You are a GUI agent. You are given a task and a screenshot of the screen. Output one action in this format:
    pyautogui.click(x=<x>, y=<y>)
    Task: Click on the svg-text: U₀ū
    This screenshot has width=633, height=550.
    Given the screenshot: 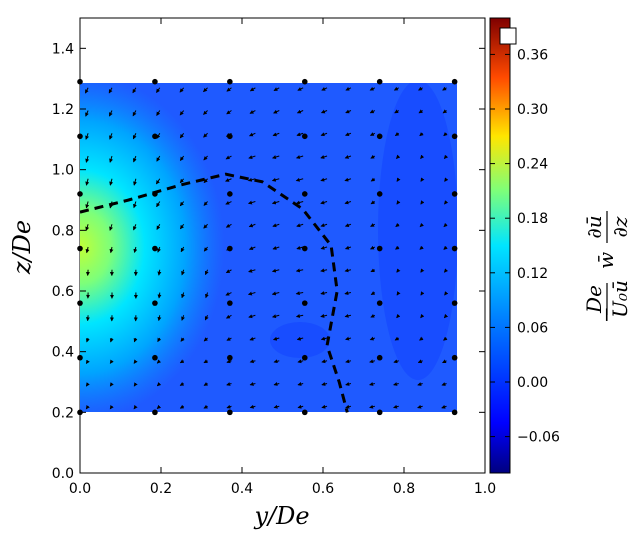 What is the action you would take?
    pyautogui.click(x=620, y=299)
    